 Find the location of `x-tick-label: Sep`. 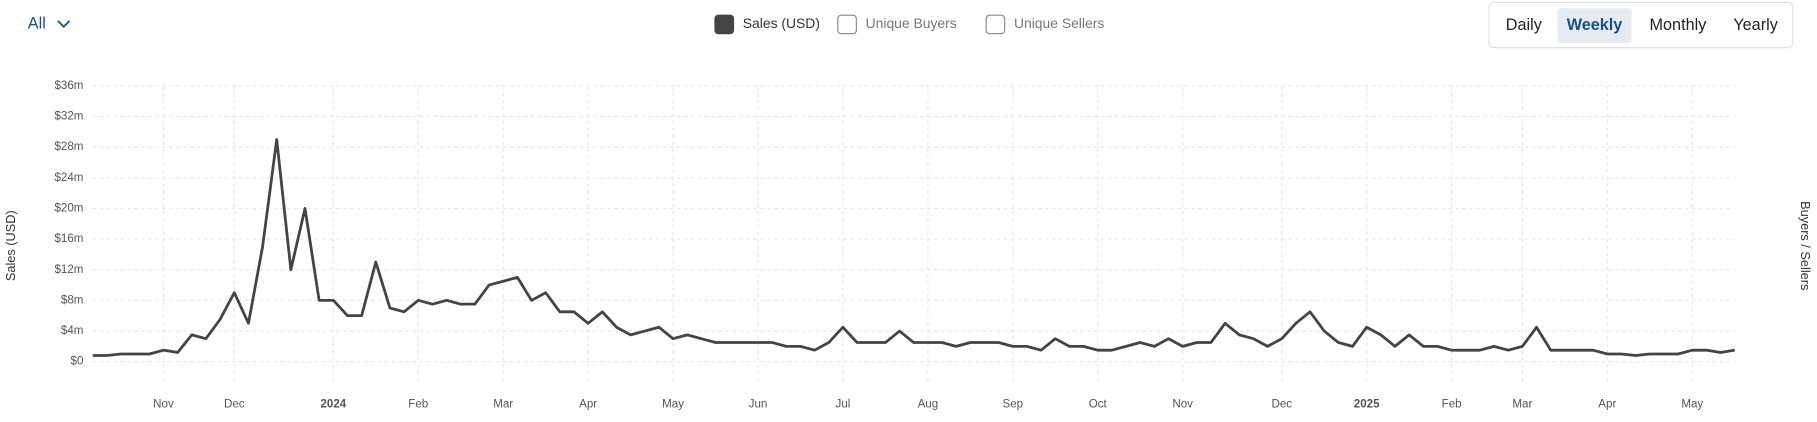

x-tick-label: Sep is located at coordinates (1012, 405).